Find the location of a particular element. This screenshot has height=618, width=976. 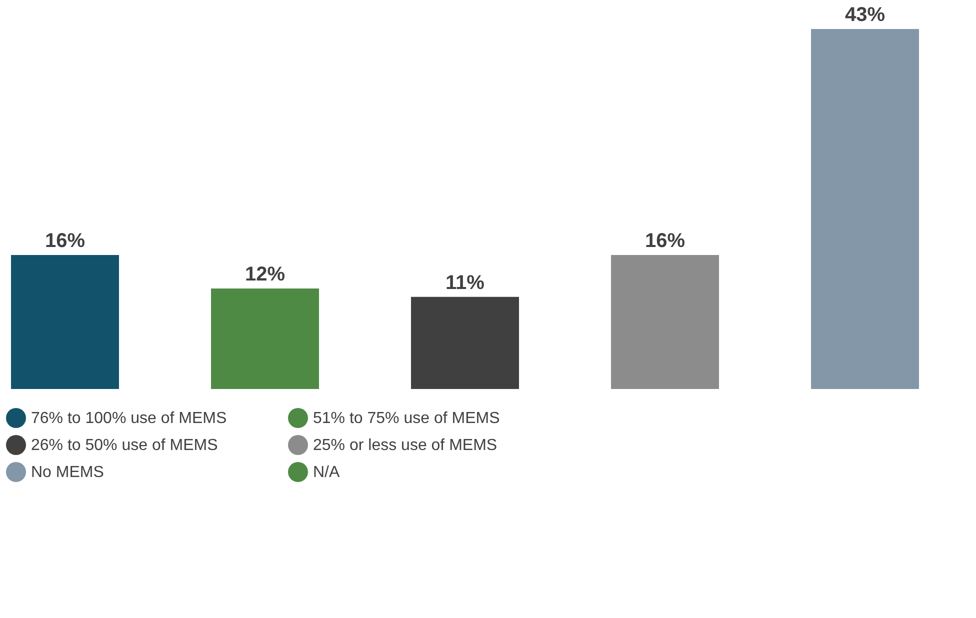

data-label: 12% is located at coordinates (265, 275).